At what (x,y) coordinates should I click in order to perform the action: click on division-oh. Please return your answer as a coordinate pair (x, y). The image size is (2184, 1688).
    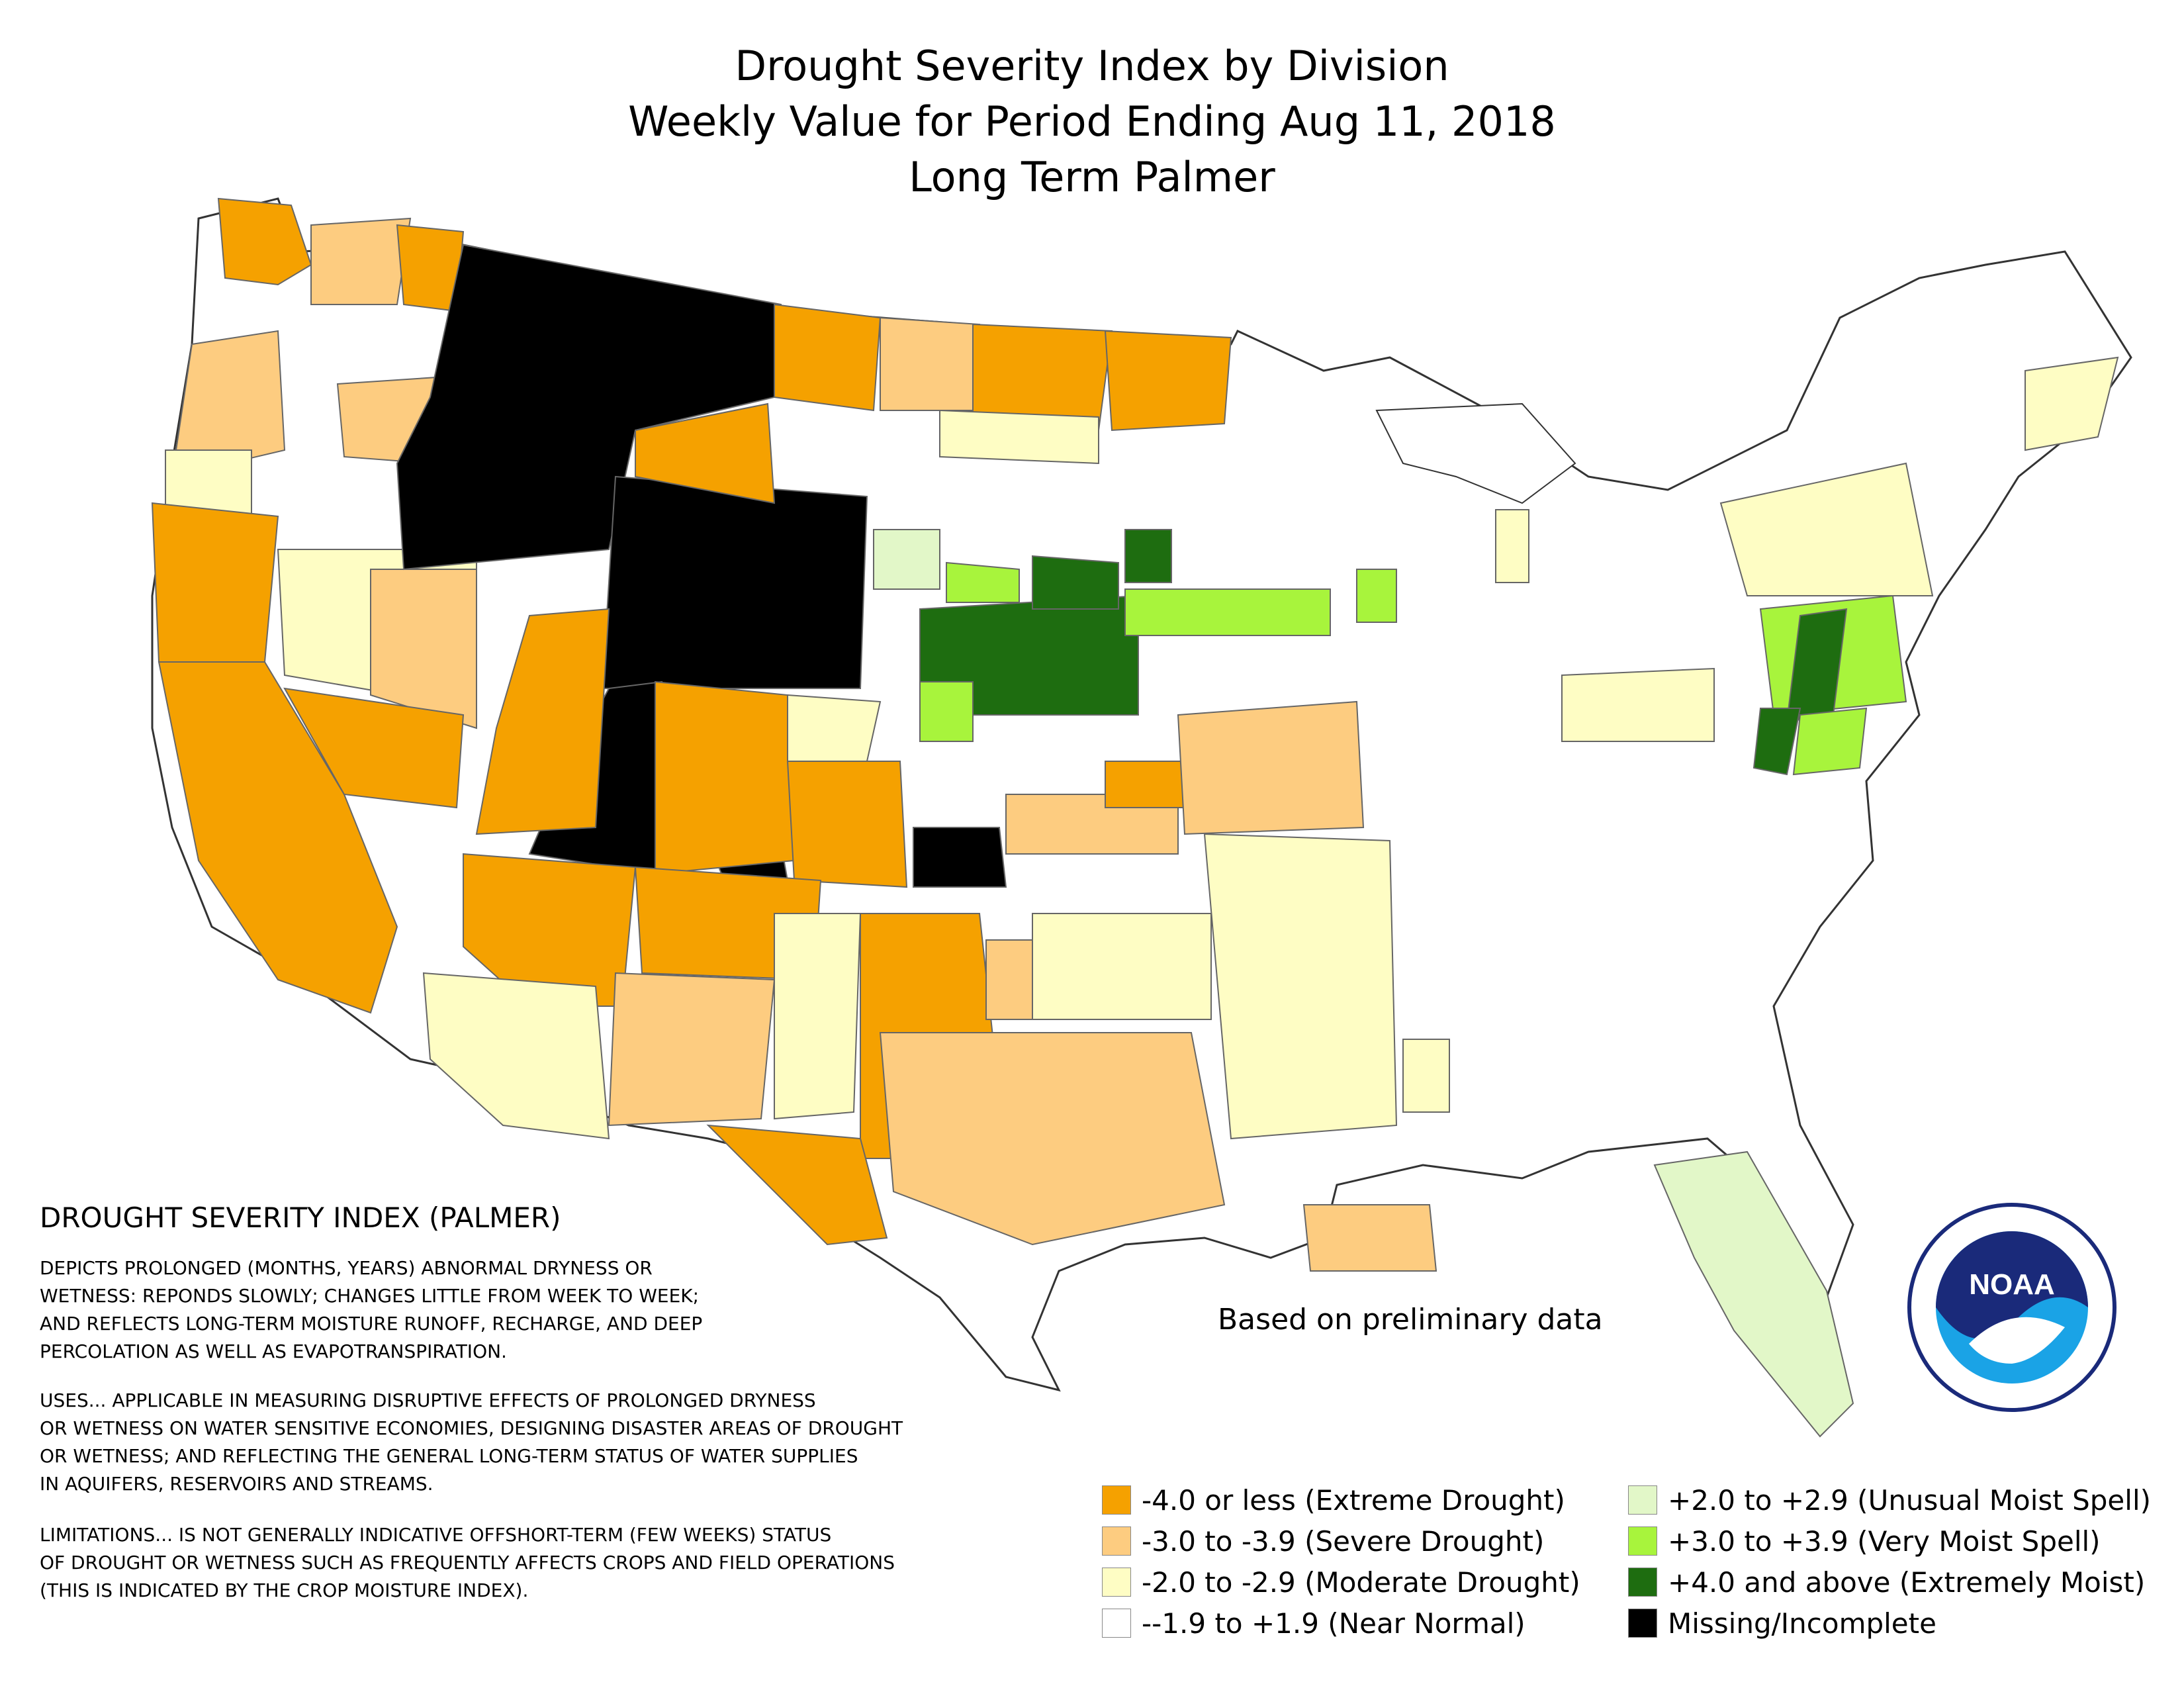
    Looking at the image, I should click on (1638, 704).